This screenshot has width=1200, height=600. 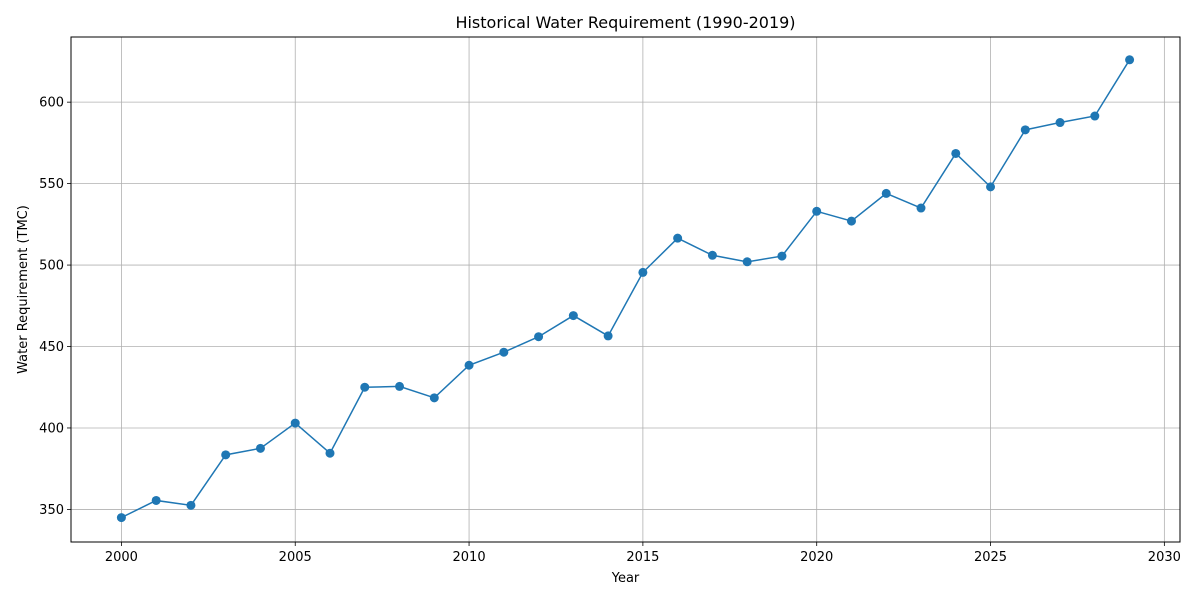 What do you see at coordinates (55, 307) in the screenshot?
I see `y-axis-ticks: 350 400 450 500 550 600` at bounding box center [55, 307].